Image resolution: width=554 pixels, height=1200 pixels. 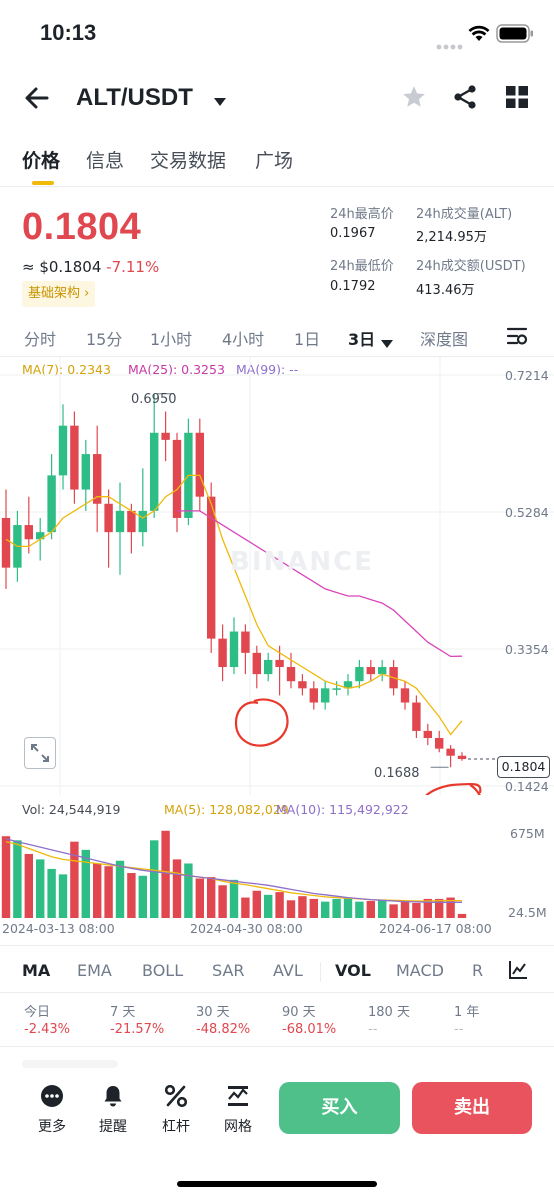 I want to click on back-button, so click(x=37, y=98).